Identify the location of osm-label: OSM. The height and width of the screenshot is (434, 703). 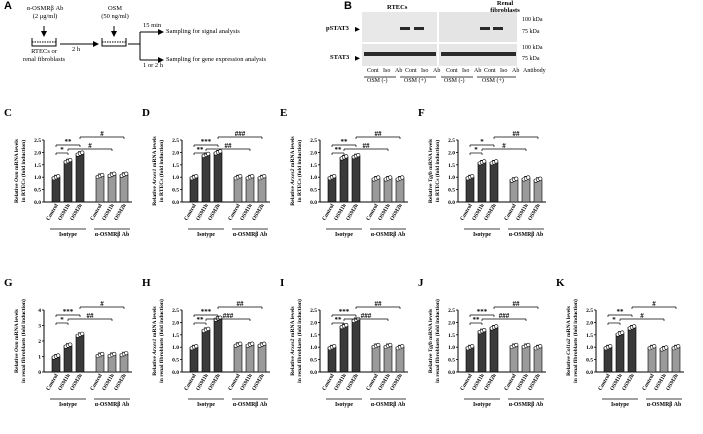
(115, 8).